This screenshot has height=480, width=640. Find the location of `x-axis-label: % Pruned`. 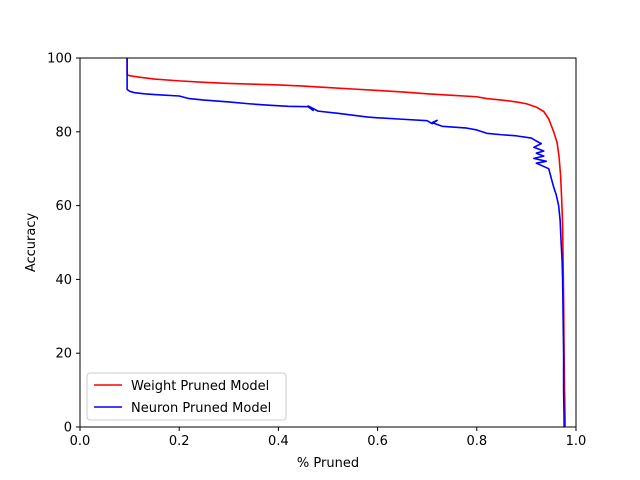

x-axis-label: % Pruned is located at coordinates (328, 463).